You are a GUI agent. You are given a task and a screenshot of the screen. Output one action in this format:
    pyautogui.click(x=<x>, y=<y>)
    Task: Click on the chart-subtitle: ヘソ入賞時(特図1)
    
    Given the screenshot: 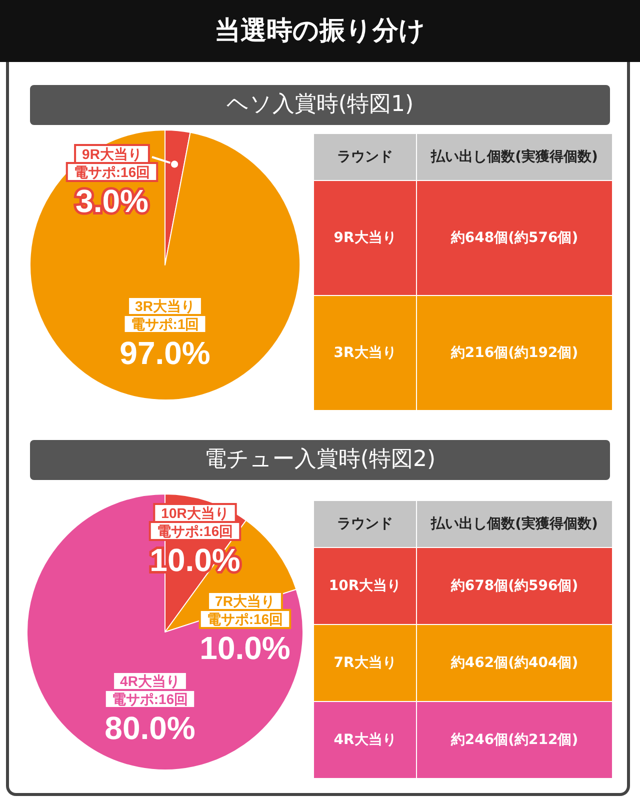 What is the action you would take?
    pyautogui.click(x=320, y=105)
    